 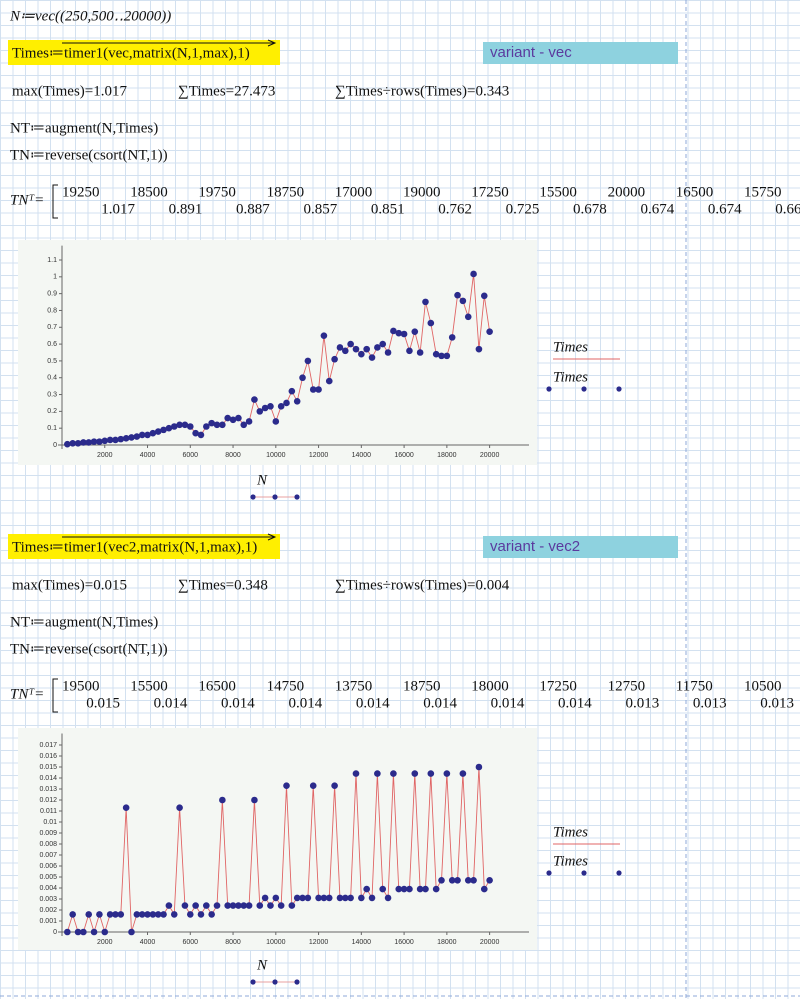 What do you see at coordinates (362, 455) in the screenshot?
I see `x-tick-label: 14000` at bounding box center [362, 455].